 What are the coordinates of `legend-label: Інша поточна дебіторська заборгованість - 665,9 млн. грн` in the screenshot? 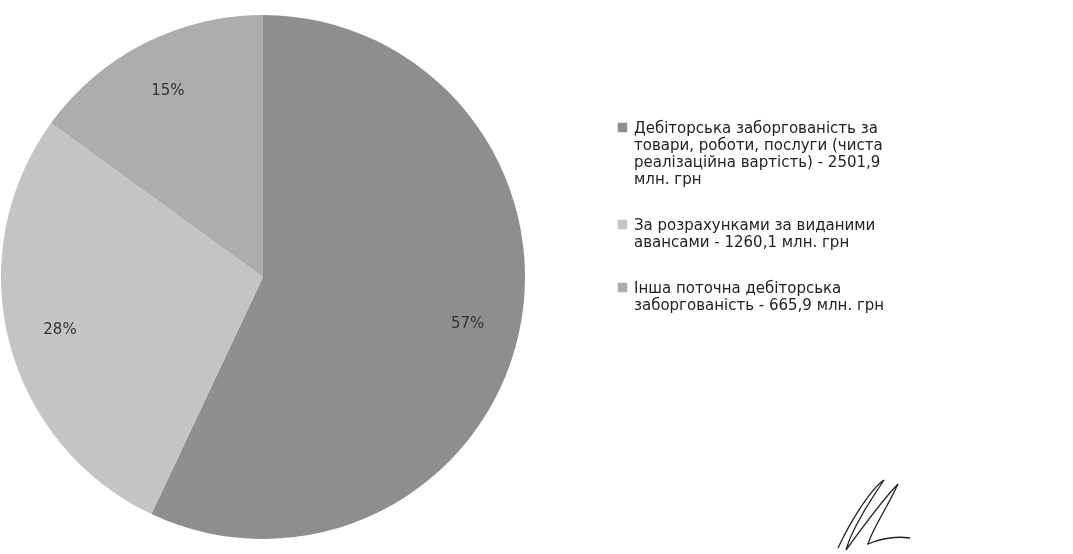 It's located at (759, 296).